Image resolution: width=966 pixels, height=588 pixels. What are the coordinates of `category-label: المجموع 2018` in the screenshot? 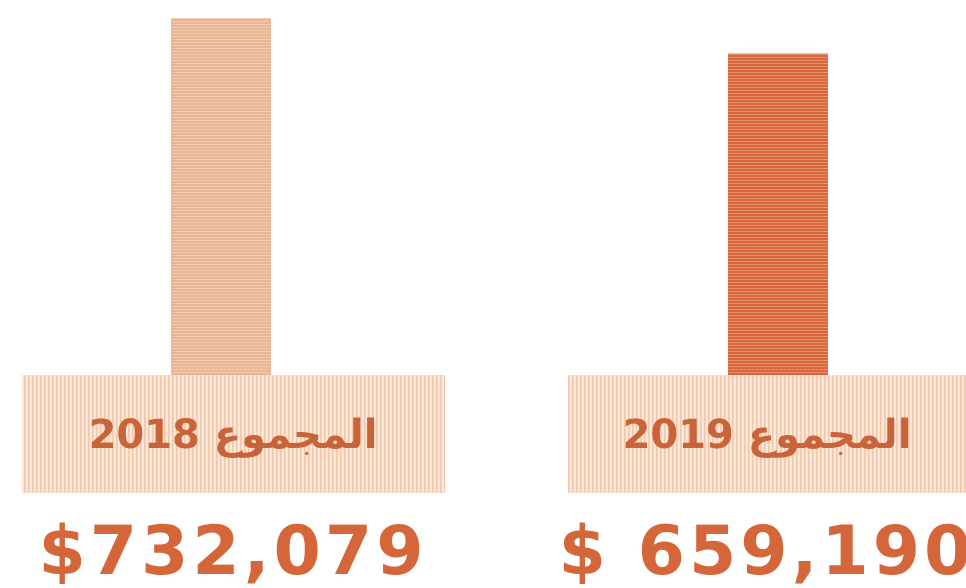 It's located at (233, 435).